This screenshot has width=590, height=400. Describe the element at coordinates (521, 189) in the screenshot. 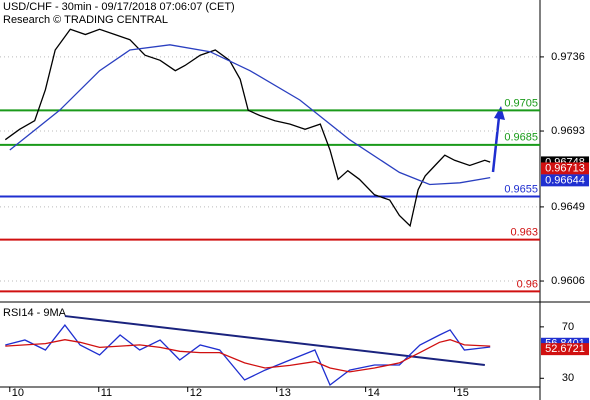

I see `level-label: 0.9655` at that location.